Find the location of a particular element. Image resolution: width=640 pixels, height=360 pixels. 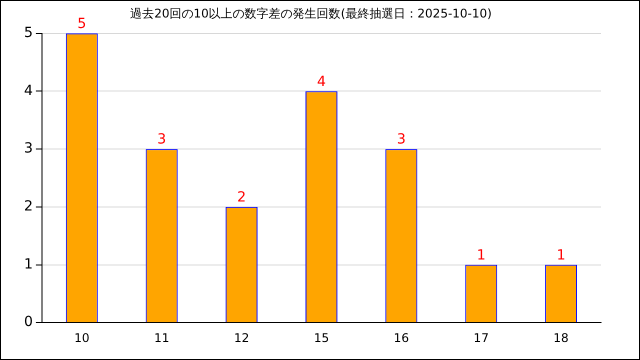

x-tick-label: 18 is located at coordinates (561, 337).